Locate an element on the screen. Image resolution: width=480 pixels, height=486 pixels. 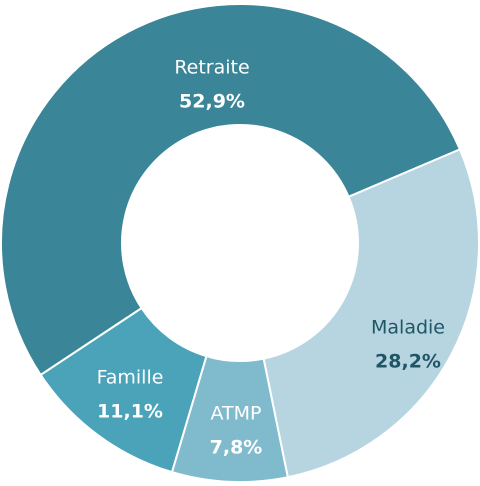
slice-name: Maladie is located at coordinates (408, 328).